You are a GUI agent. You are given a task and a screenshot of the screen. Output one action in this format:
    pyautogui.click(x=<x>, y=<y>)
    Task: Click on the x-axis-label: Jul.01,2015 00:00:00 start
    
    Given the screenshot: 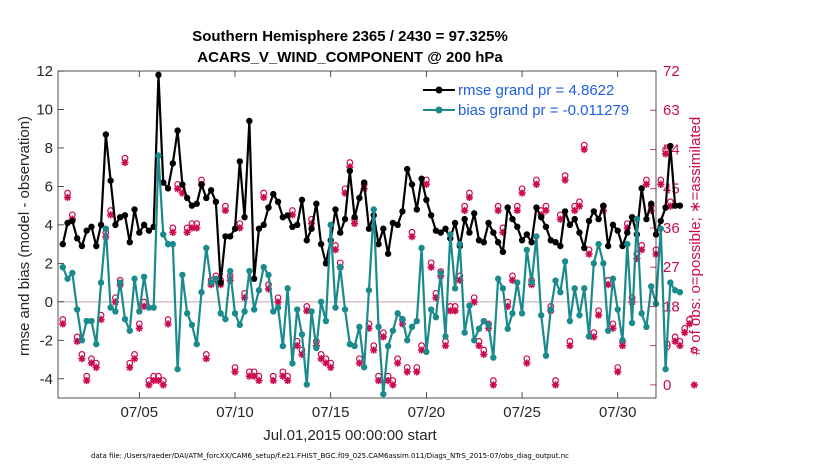 What is the action you would take?
    pyautogui.click(x=350, y=435)
    